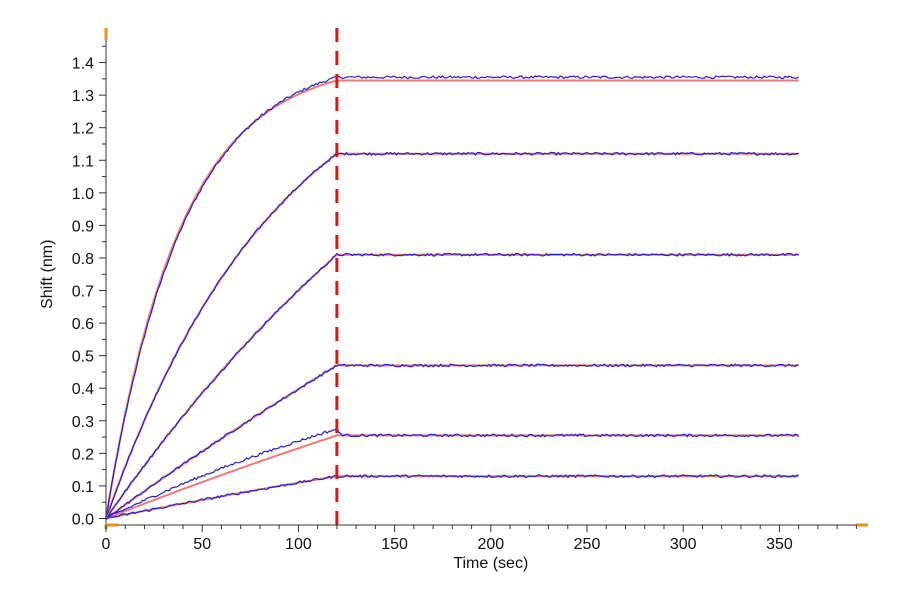 The width and height of the screenshot is (900, 600). I want to click on y-tick-label: 1.3, so click(83, 96).